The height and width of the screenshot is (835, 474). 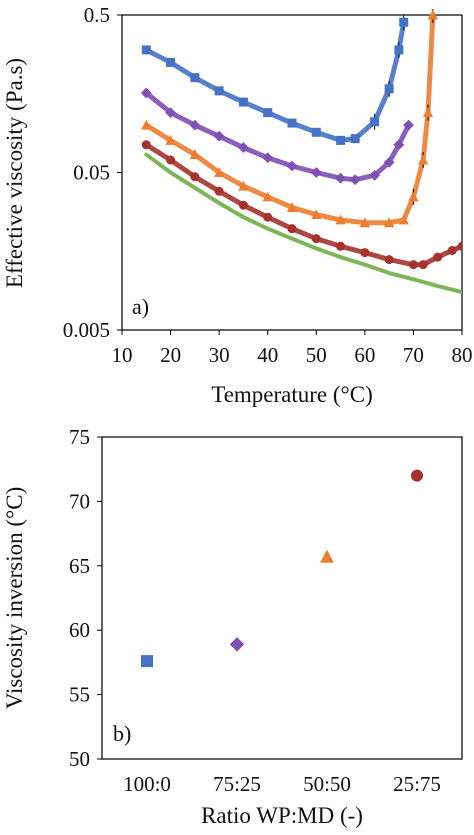 What do you see at coordinates (219, 355) in the screenshot?
I see `x-tick-label-a: 30` at bounding box center [219, 355].